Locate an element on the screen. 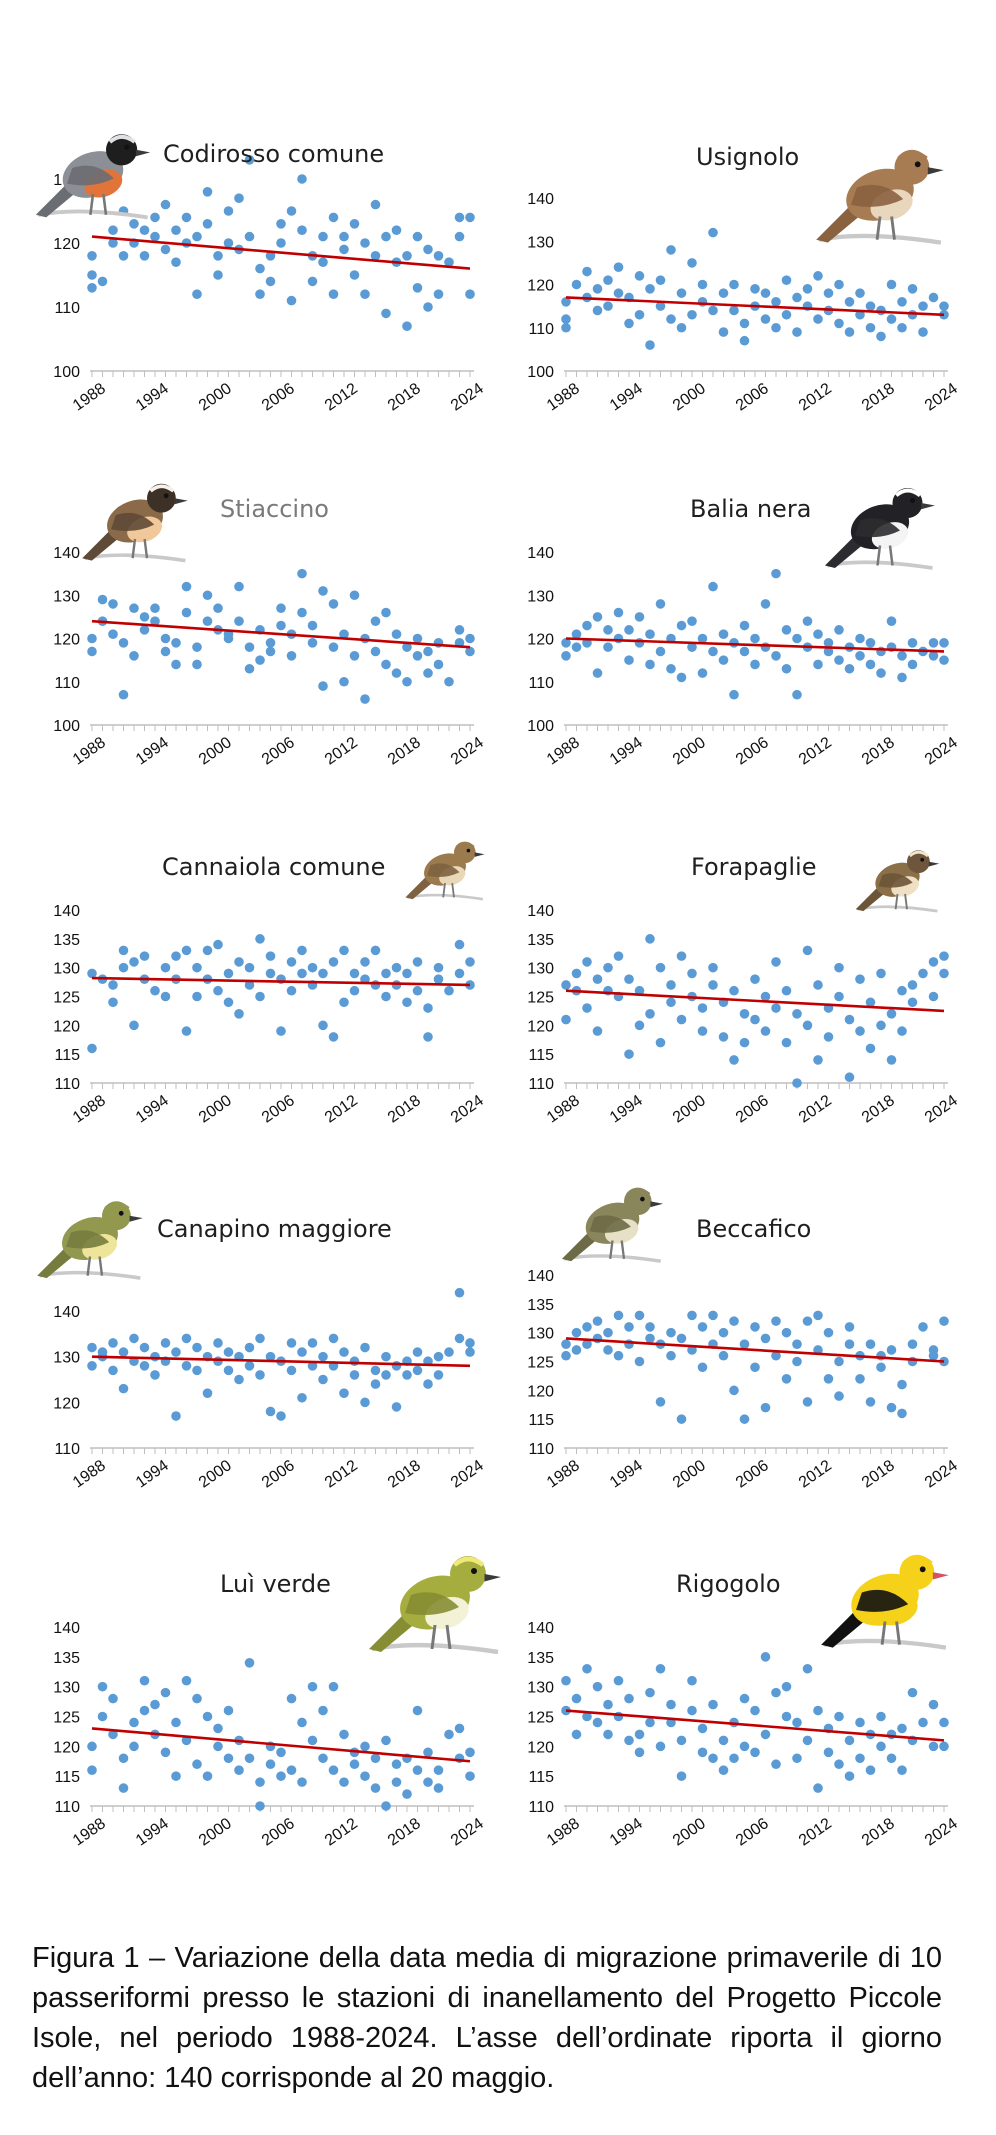  y-tick-label: 120 is located at coordinates (66, 1403).